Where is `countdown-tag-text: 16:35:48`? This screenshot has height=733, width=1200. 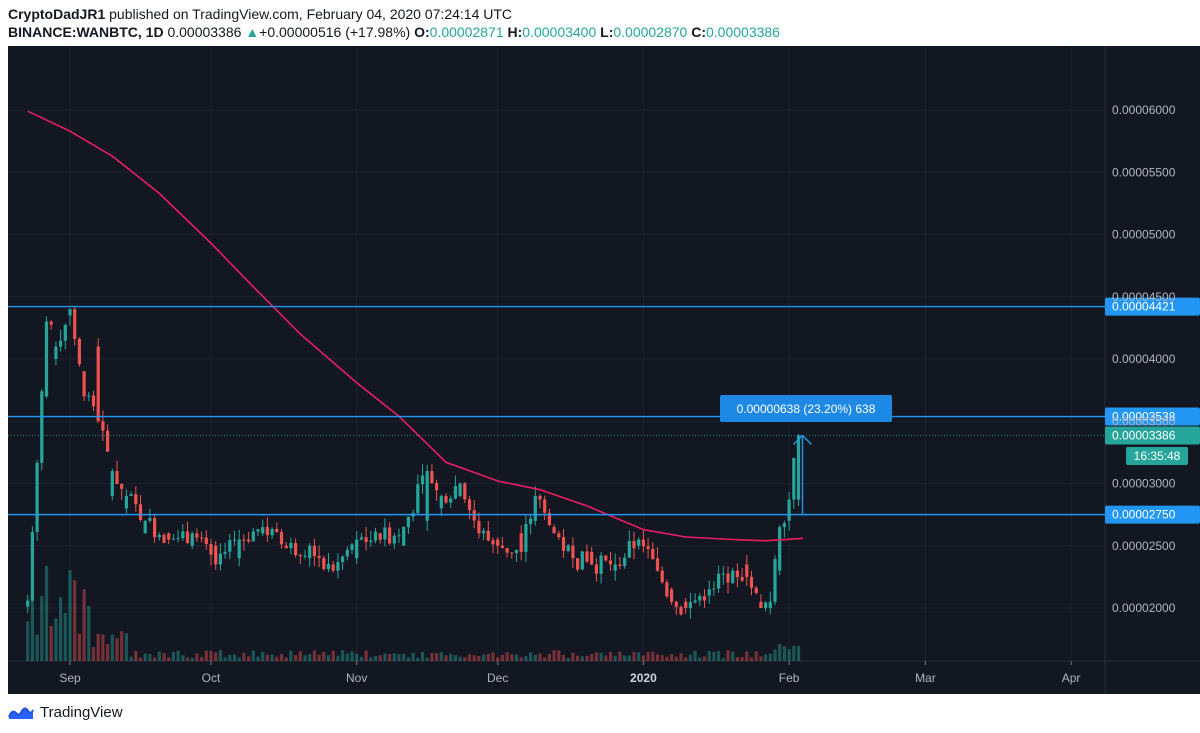 countdown-tag-text: 16:35:48 is located at coordinates (1157, 456).